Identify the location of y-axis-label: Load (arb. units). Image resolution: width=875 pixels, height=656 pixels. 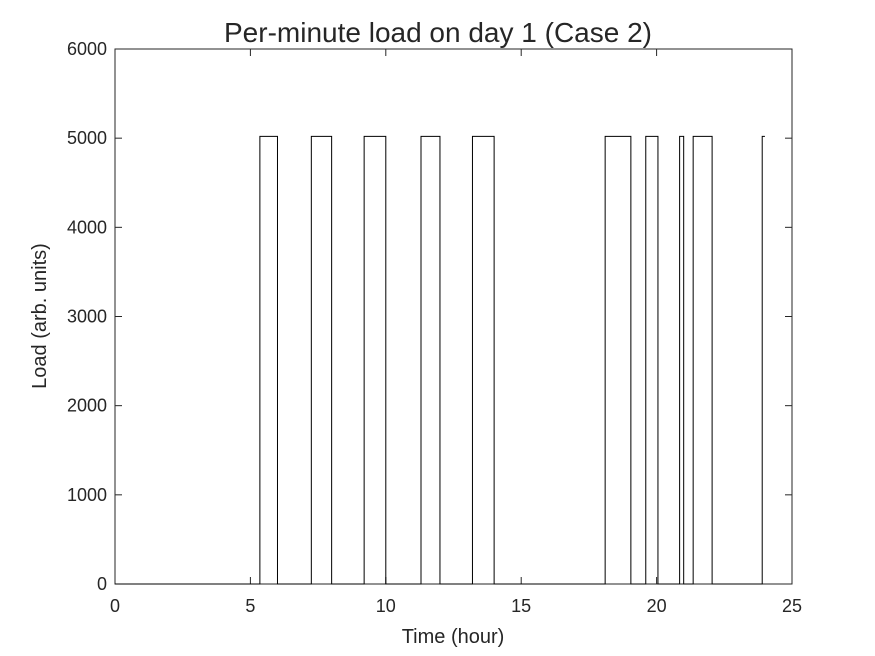
(40, 316).